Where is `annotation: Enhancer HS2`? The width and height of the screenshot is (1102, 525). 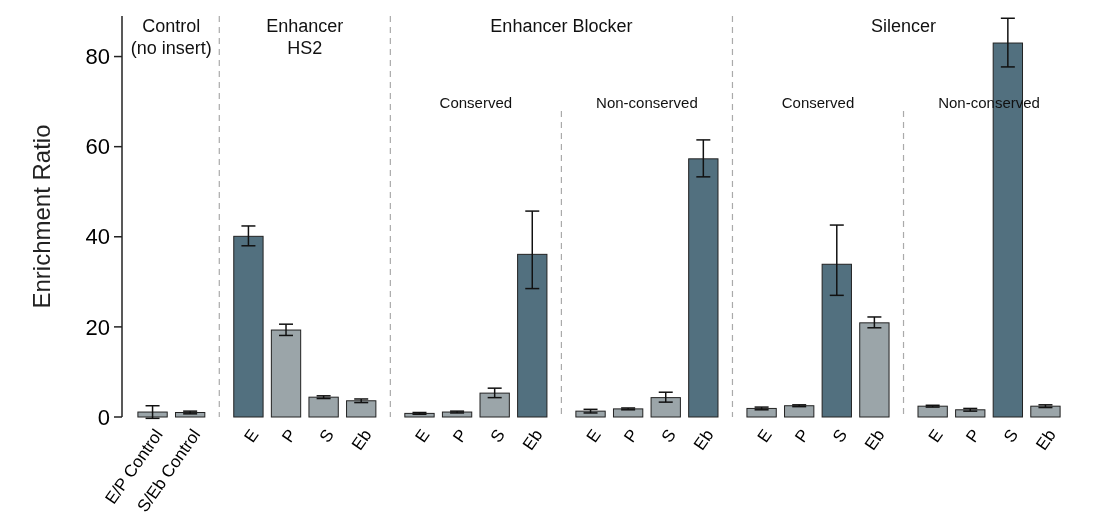
annotation: Enhancer HS2 is located at coordinates (305, 37).